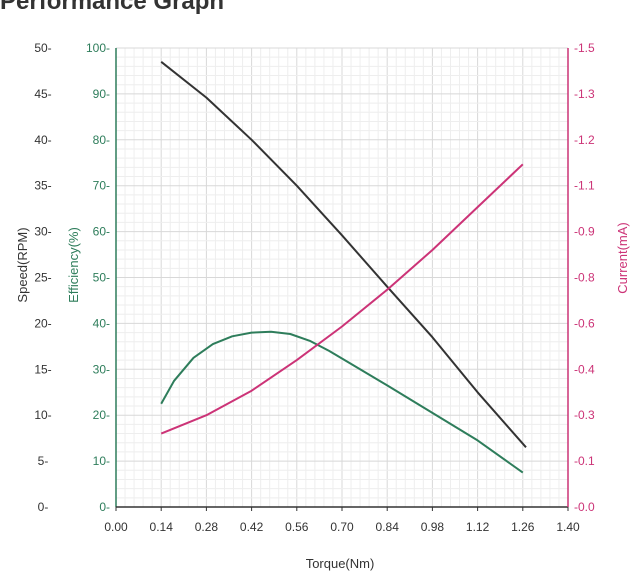 The width and height of the screenshot is (635, 575). What do you see at coordinates (584, 186) in the screenshot?
I see `current-tick-label: -1.1` at bounding box center [584, 186].